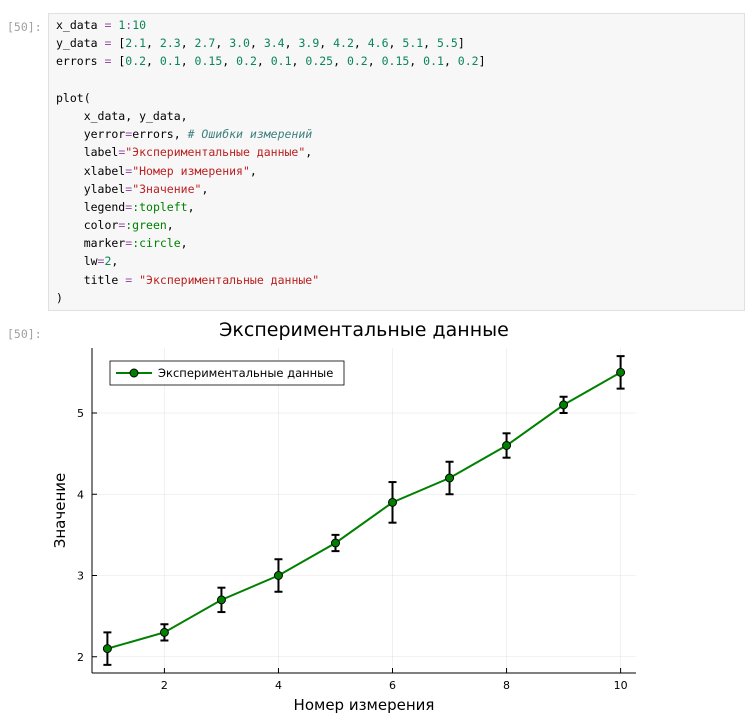 This screenshot has width=755, height=718. What do you see at coordinates (364, 705) in the screenshot?
I see `x-axis-label: Номер измерения` at bounding box center [364, 705].